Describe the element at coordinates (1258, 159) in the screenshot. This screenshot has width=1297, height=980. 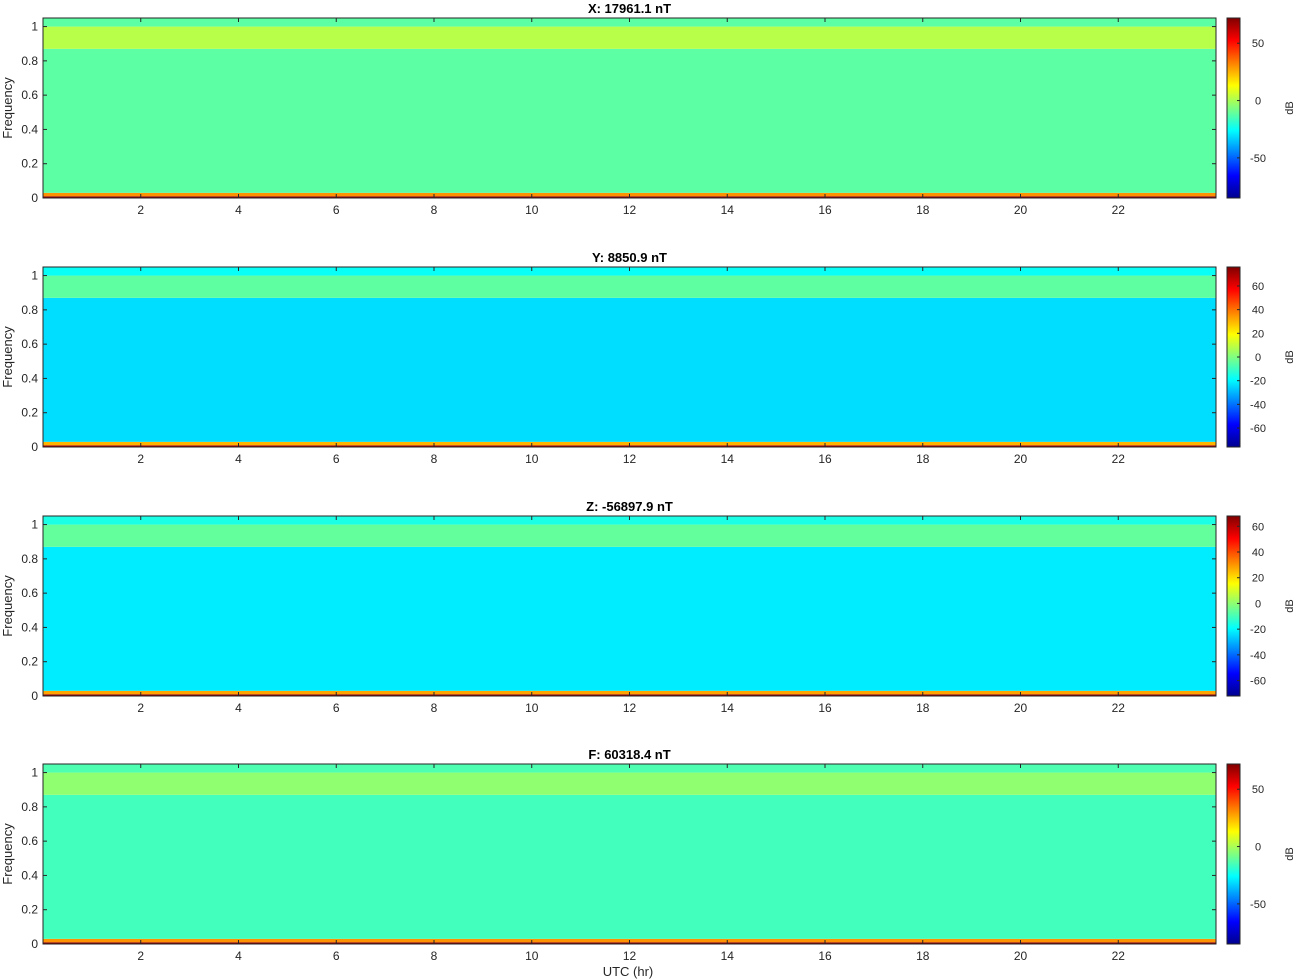
I see `colorbar-tick-label: -50` at that location.